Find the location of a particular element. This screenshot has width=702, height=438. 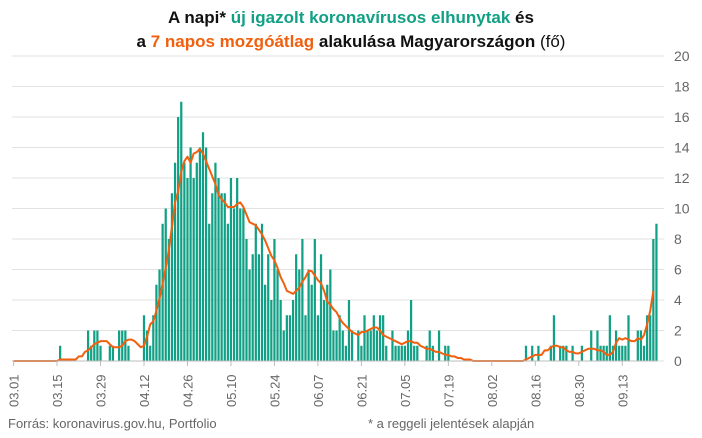

y-tick-label: 4 is located at coordinates (678, 300).